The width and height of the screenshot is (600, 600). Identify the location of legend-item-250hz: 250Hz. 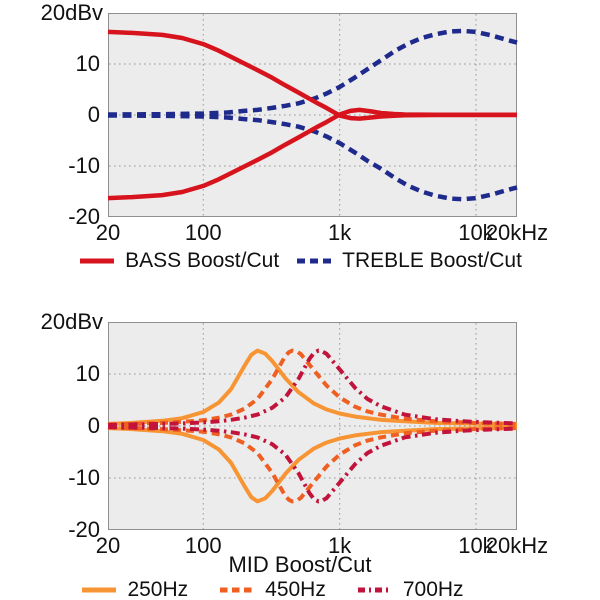
(134, 588).